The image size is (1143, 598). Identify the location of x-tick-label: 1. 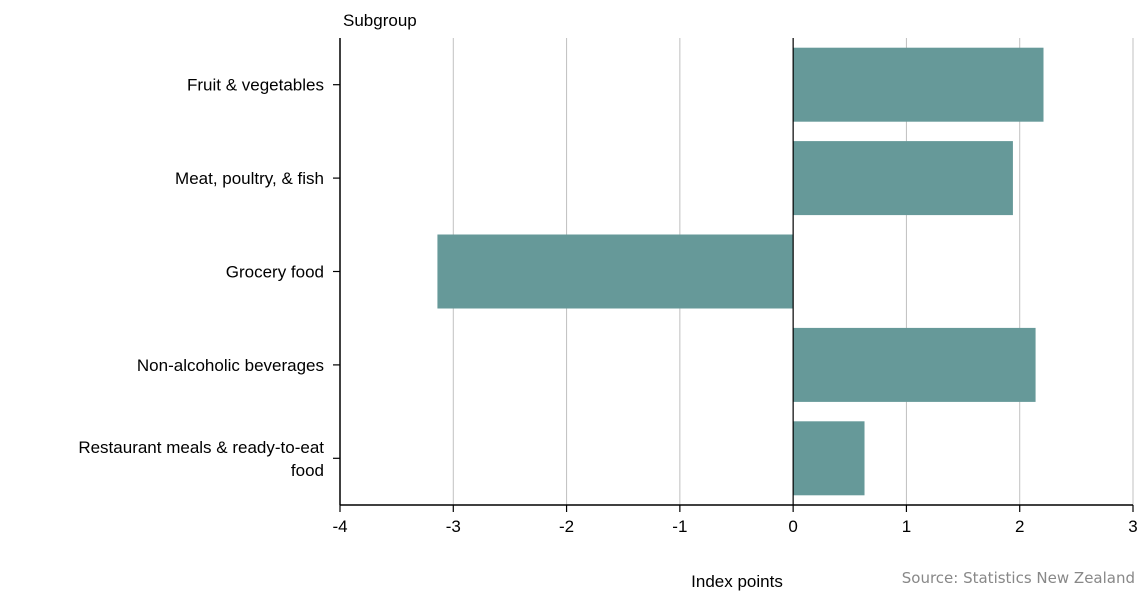
(906, 526).